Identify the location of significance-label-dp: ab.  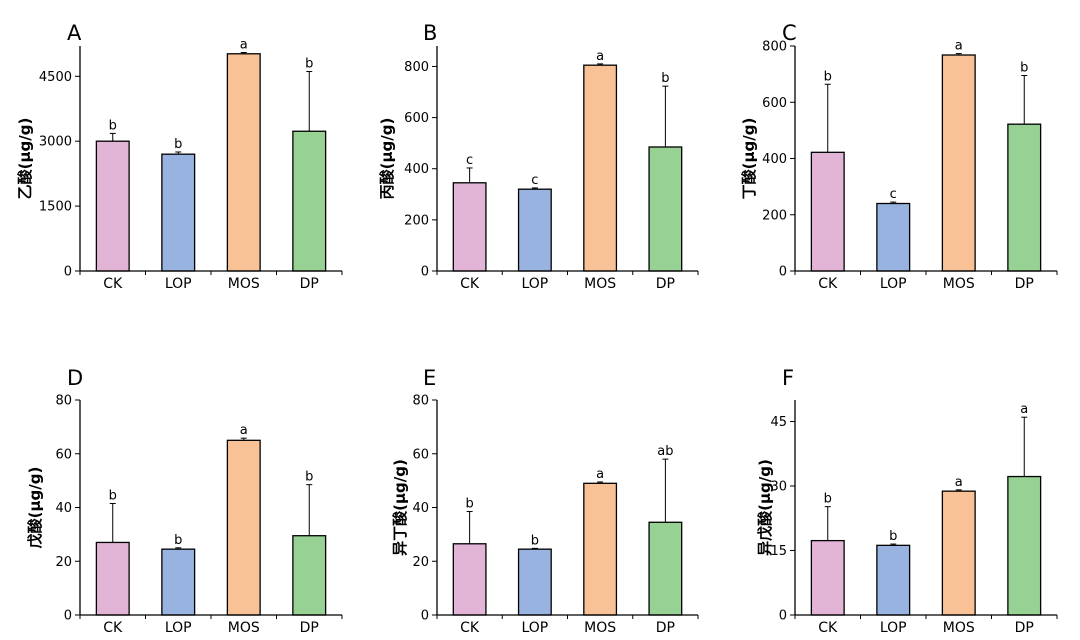
(665, 451).